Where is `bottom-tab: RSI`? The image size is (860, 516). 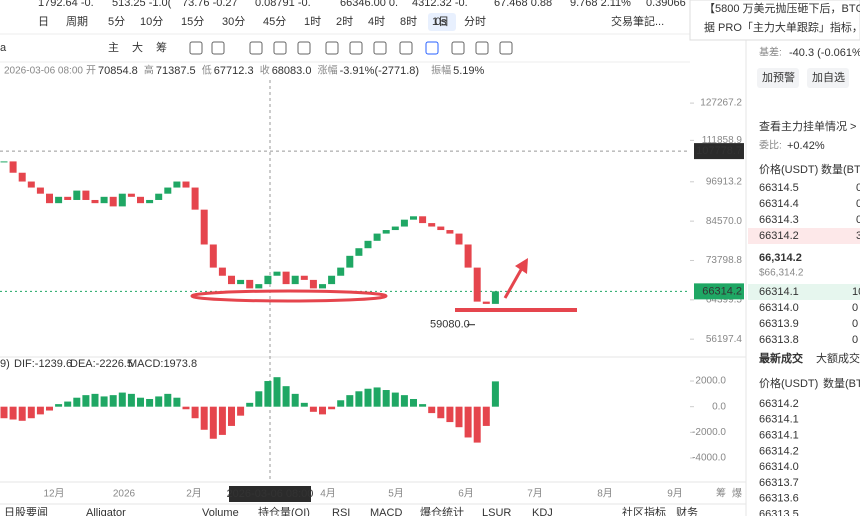
bottom-tab: RSI is located at coordinates (341, 511).